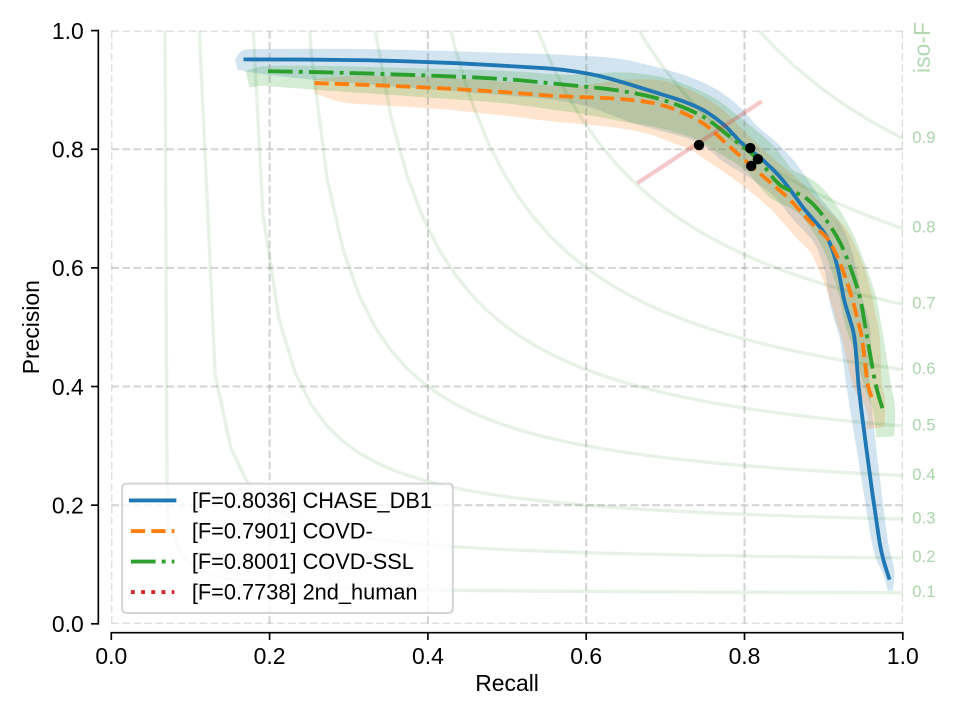 The width and height of the screenshot is (960, 720). Describe the element at coordinates (303, 561) in the screenshot. I see `svg-text: [F=0.8001] COVD-SSL` at that location.